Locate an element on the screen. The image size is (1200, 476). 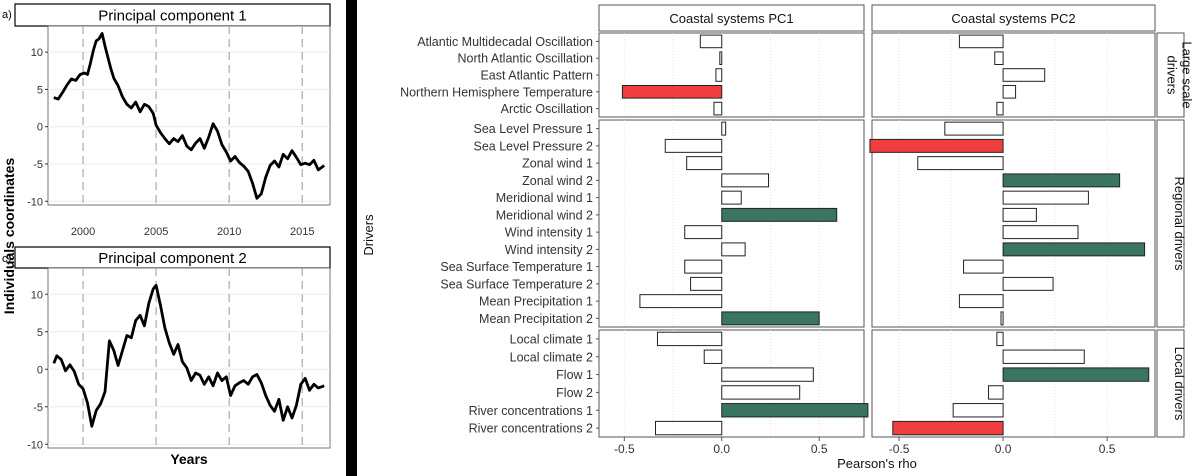
group-label: Large scale is located at coordinates (1187, 74).